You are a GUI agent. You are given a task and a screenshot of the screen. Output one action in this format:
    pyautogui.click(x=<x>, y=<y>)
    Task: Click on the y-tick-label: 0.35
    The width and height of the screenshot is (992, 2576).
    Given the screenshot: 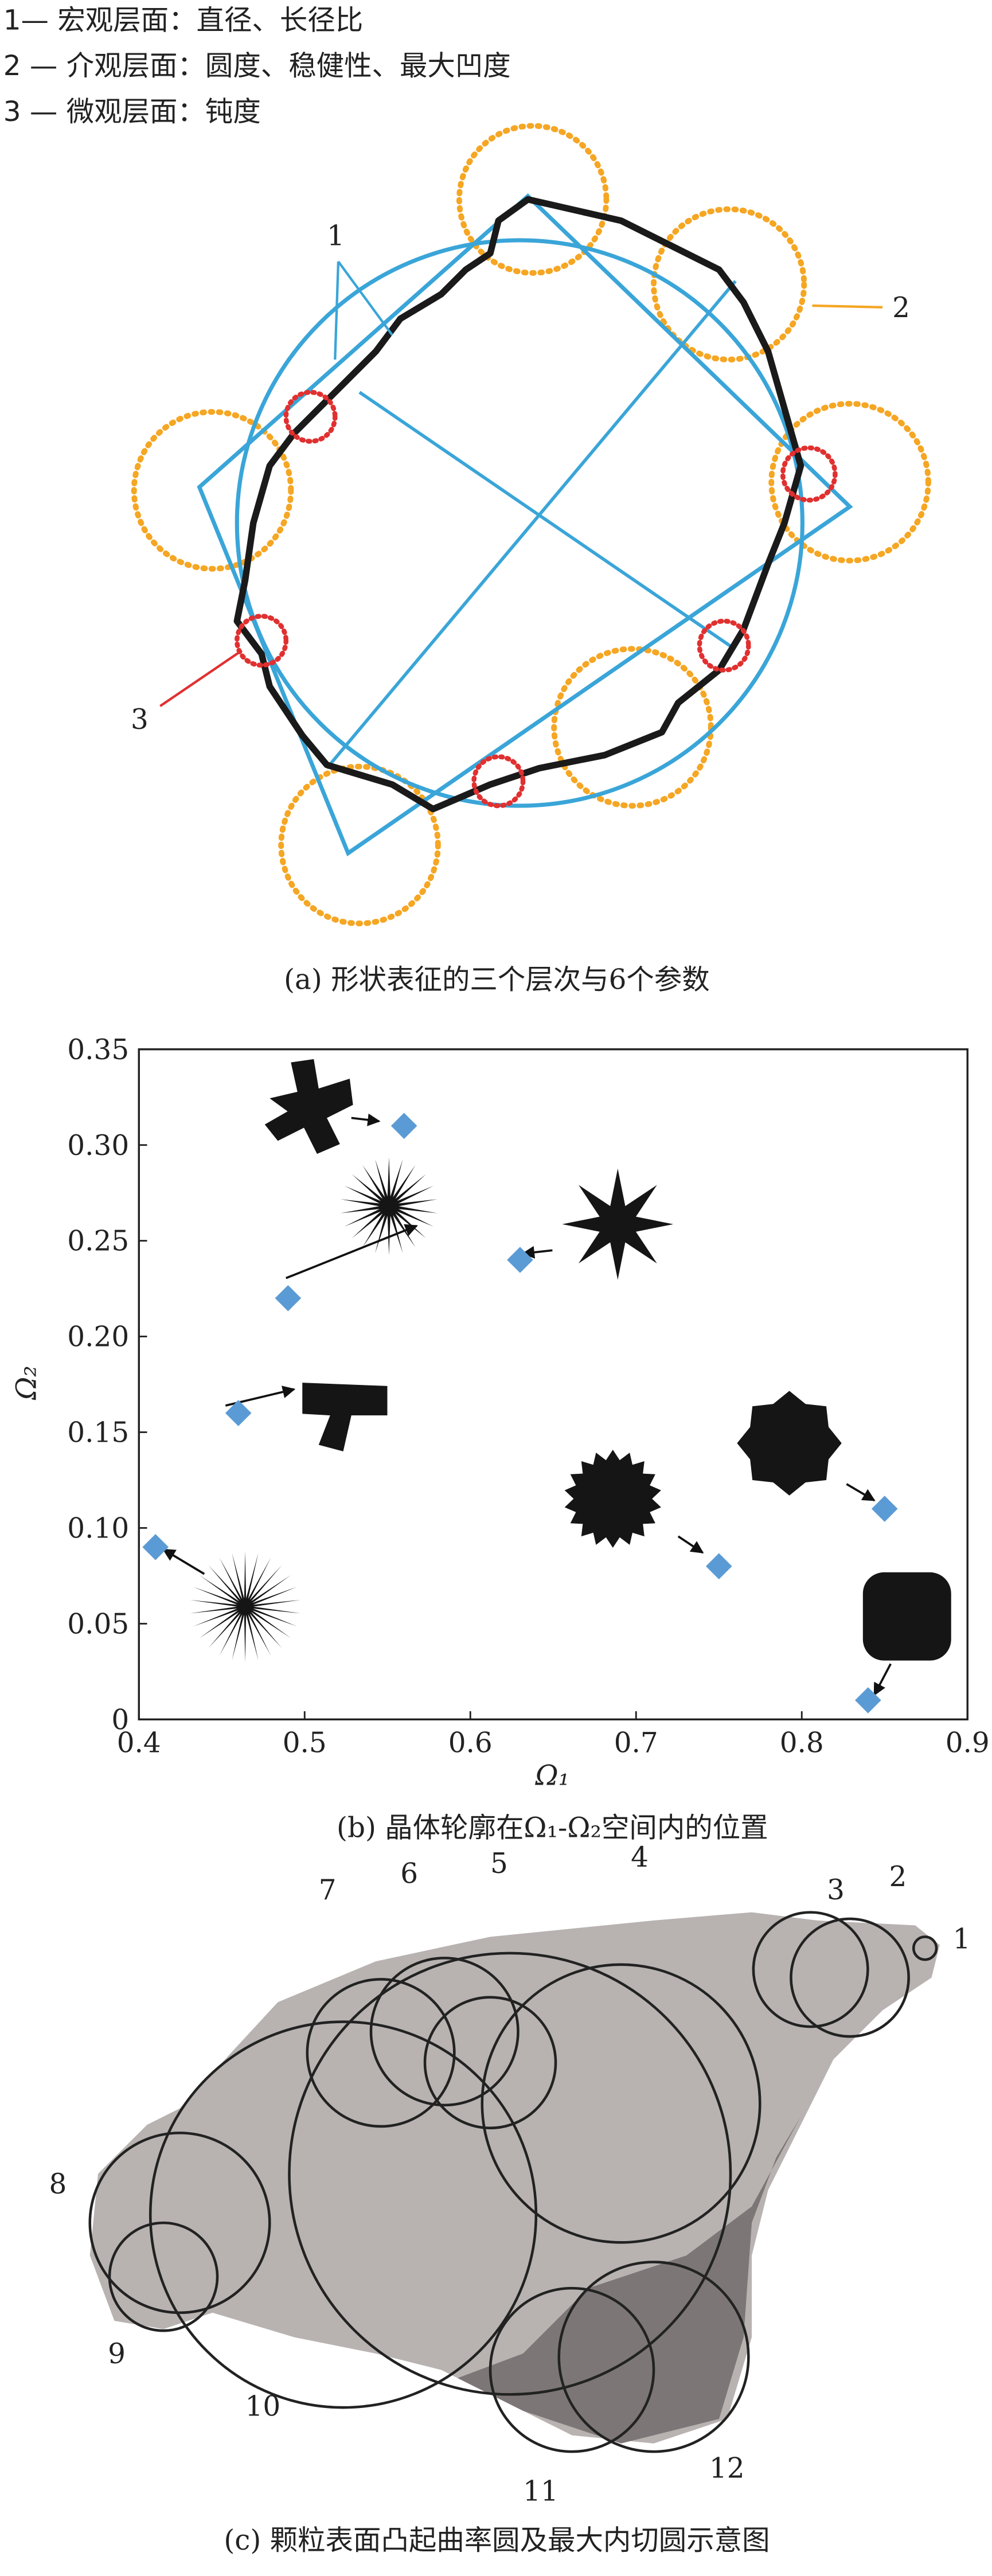 What is the action you would take?
    pyautogui.click(x=98, y=1050)
    